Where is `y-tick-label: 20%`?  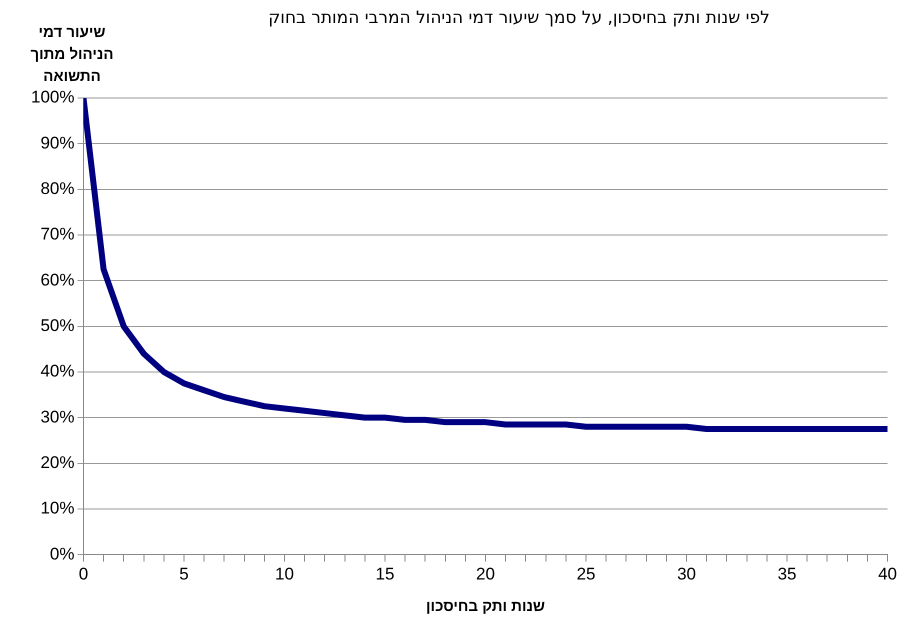 y-tick-label: 20% is located at coordinates (57, 462).